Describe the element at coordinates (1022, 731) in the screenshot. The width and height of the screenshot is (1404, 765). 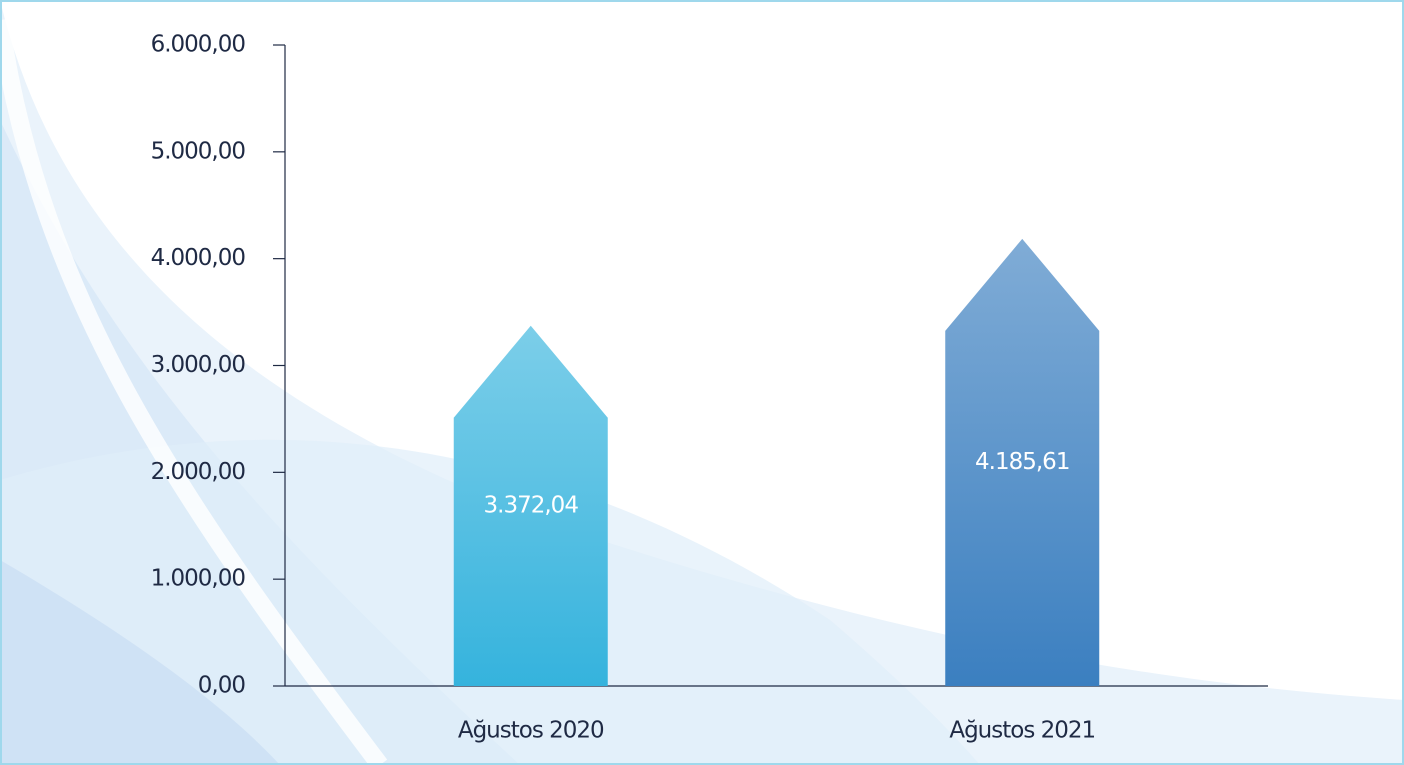
I see `x-tick-label: Ağustos 2021` at that location.